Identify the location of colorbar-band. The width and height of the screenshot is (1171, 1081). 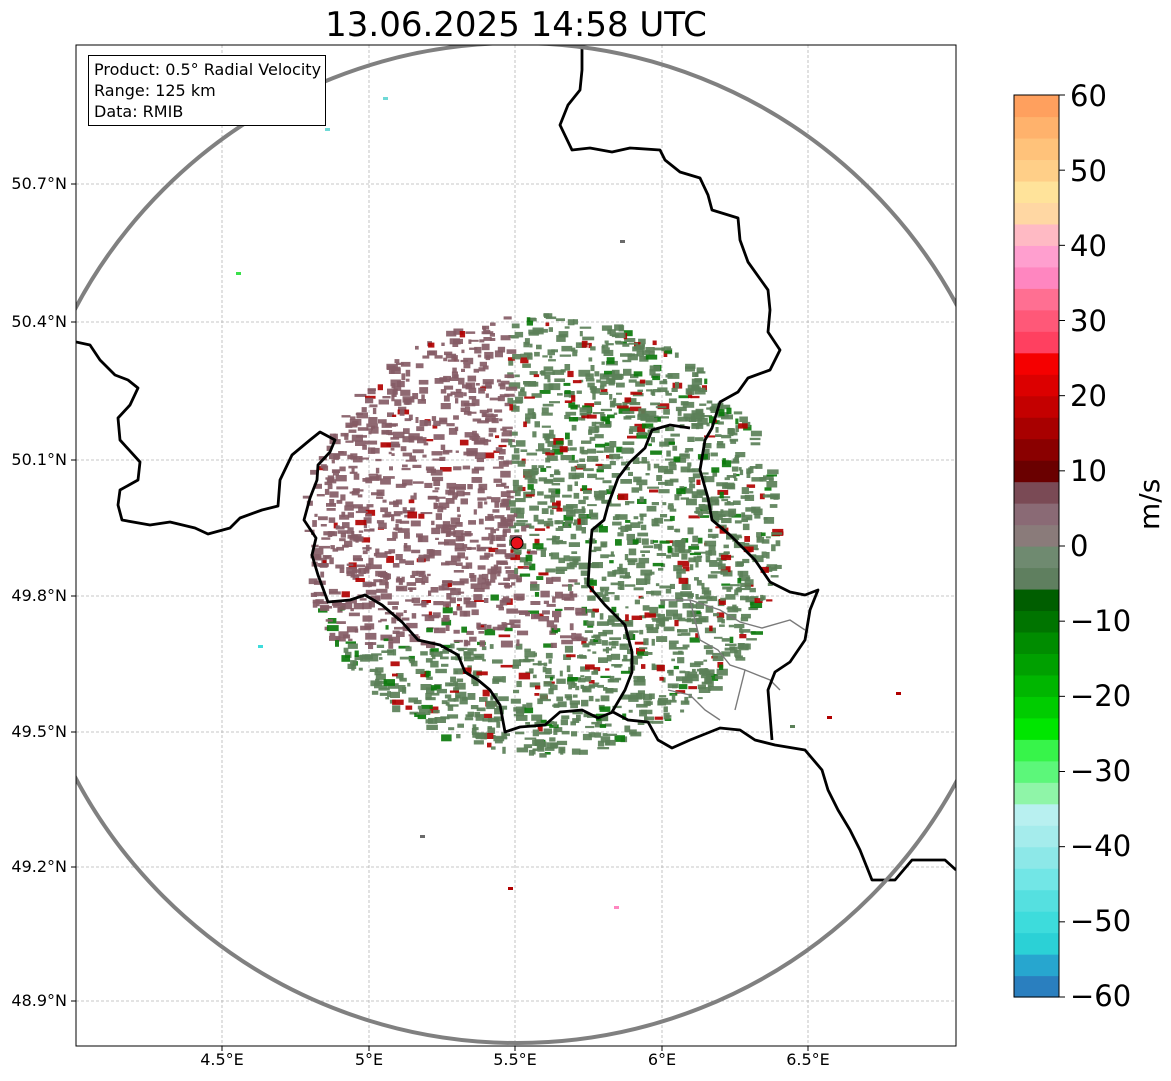
(1036, 385).